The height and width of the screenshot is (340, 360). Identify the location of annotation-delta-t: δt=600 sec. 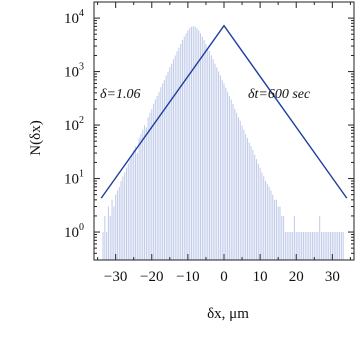
(279, 94).